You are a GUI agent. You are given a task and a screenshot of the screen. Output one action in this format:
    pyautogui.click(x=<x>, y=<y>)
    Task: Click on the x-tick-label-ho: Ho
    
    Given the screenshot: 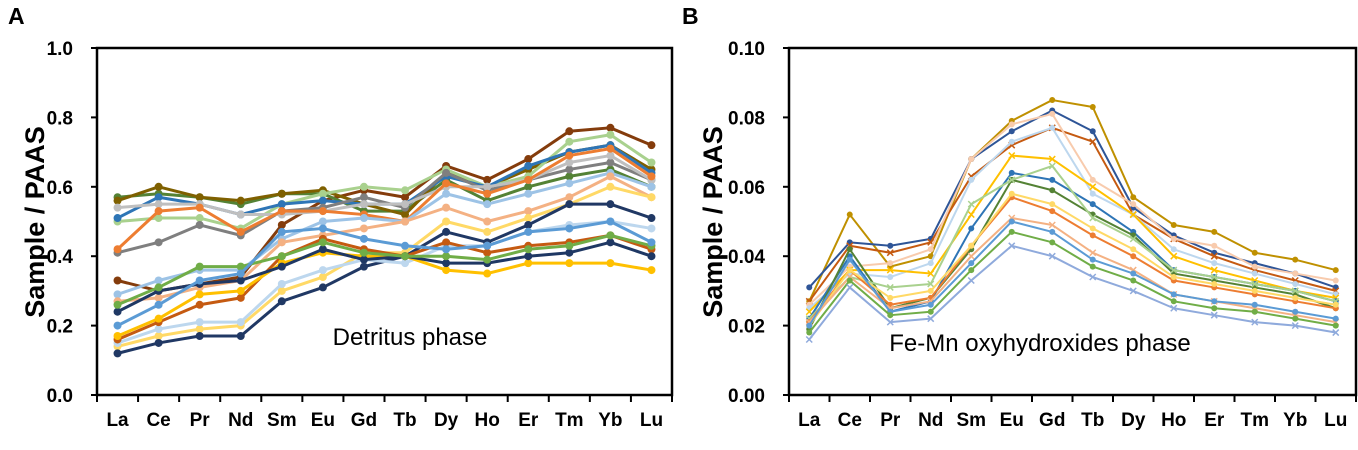 What is the action you would take?
    pyautogui.click(x=1173, y=420)
    